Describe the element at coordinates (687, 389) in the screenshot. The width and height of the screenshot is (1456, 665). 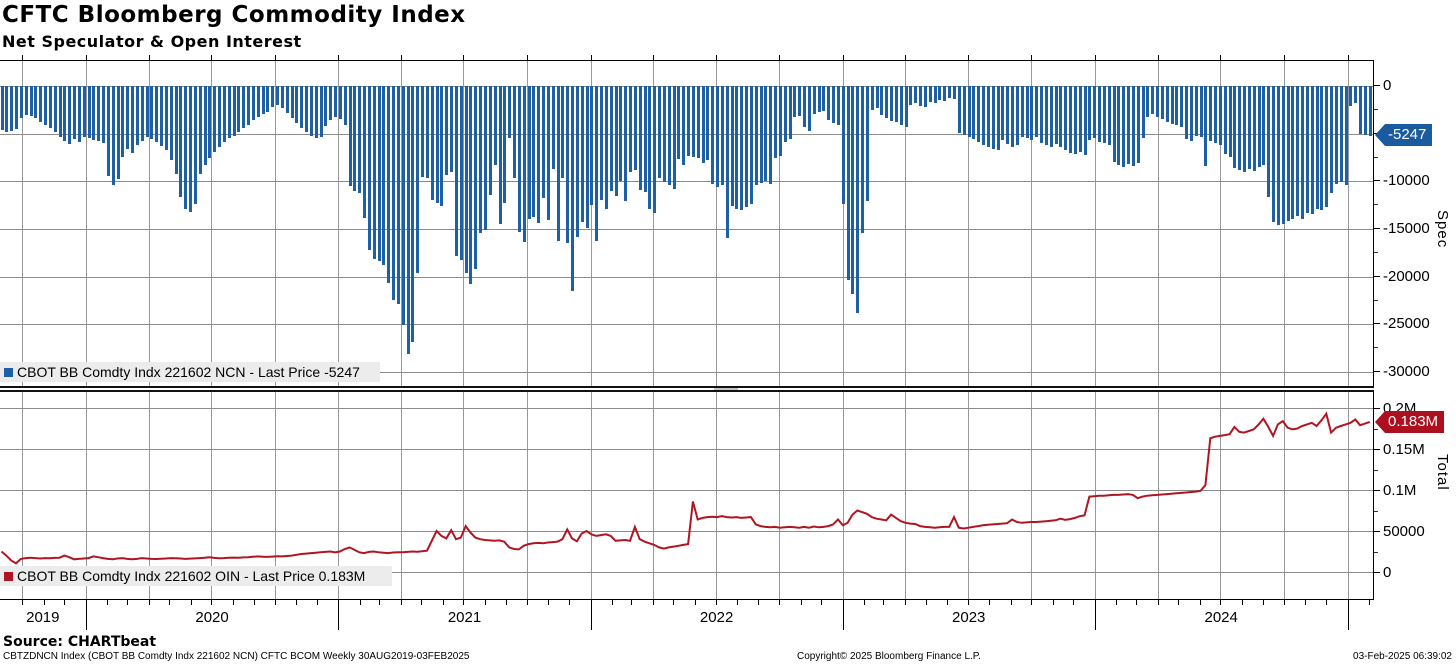
I see `panel-divider` at that location.